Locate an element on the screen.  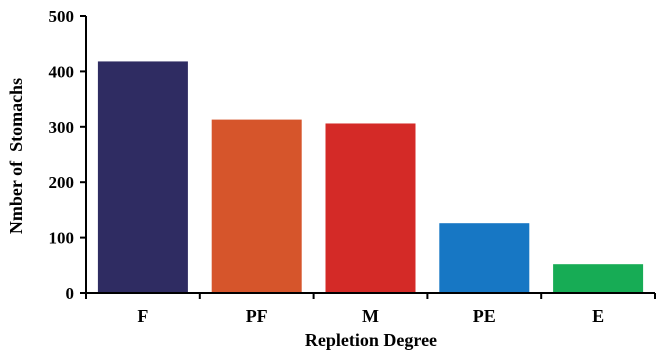
y-tick-label: 500 is located at coordinates (62, 16).